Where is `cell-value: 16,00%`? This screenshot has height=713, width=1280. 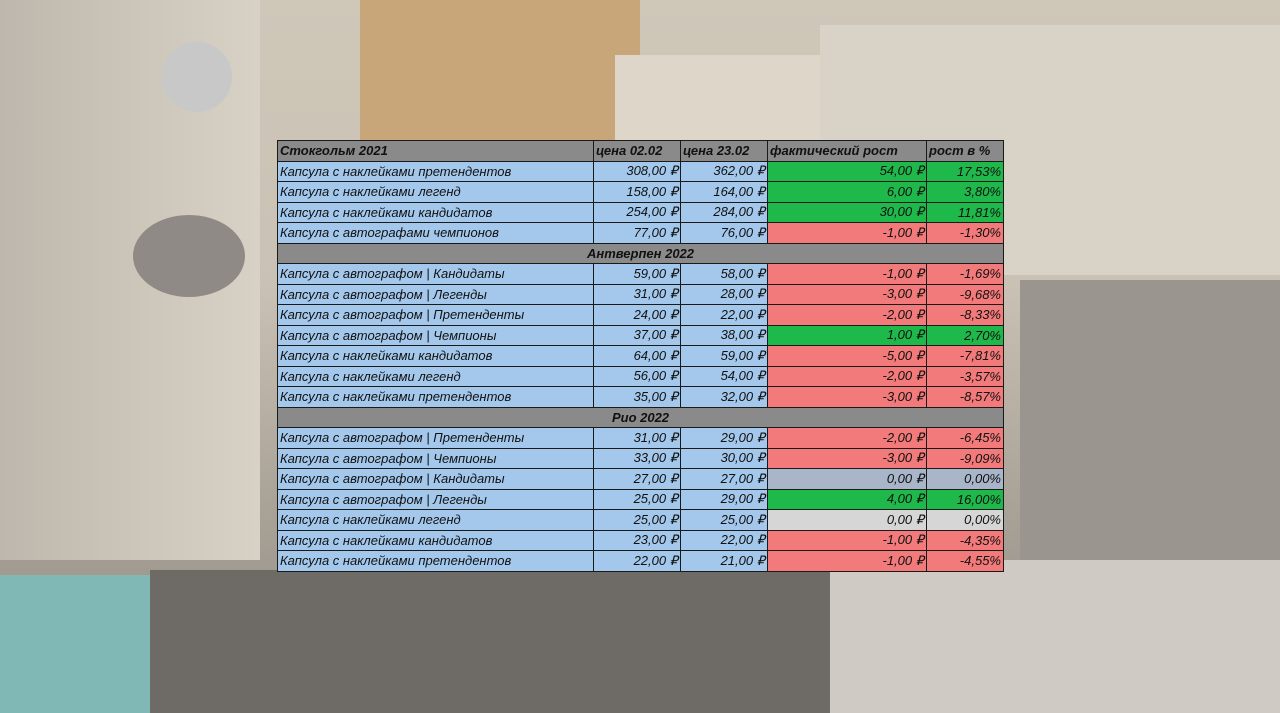
cell-value: 16,00% is located at coordinates (965, 499).